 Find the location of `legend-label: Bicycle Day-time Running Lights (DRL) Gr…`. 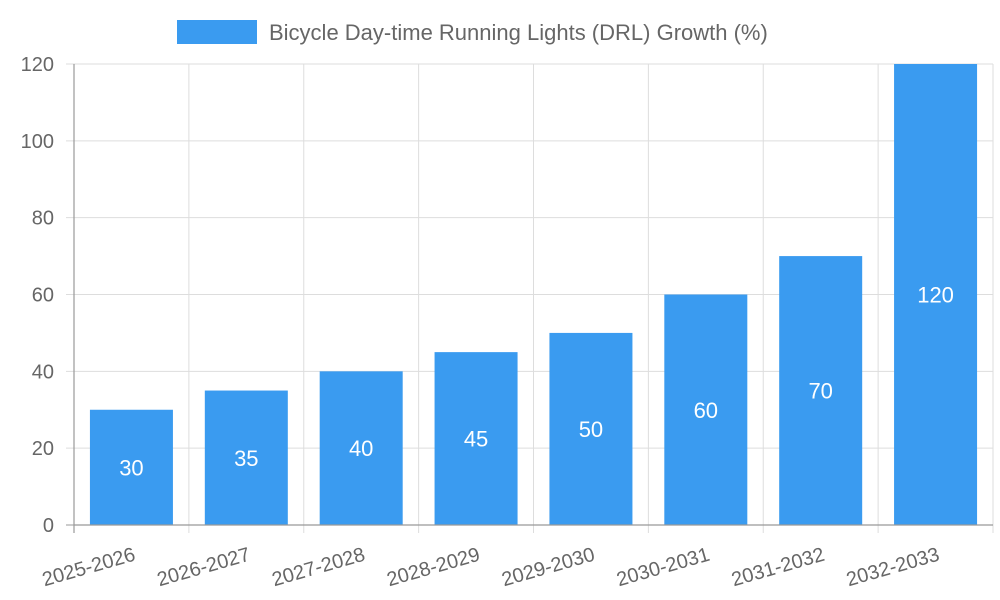

legend-label: Bicycle Day-time Running Lights (DRL) Gr… is located at coordinates (518, 32).